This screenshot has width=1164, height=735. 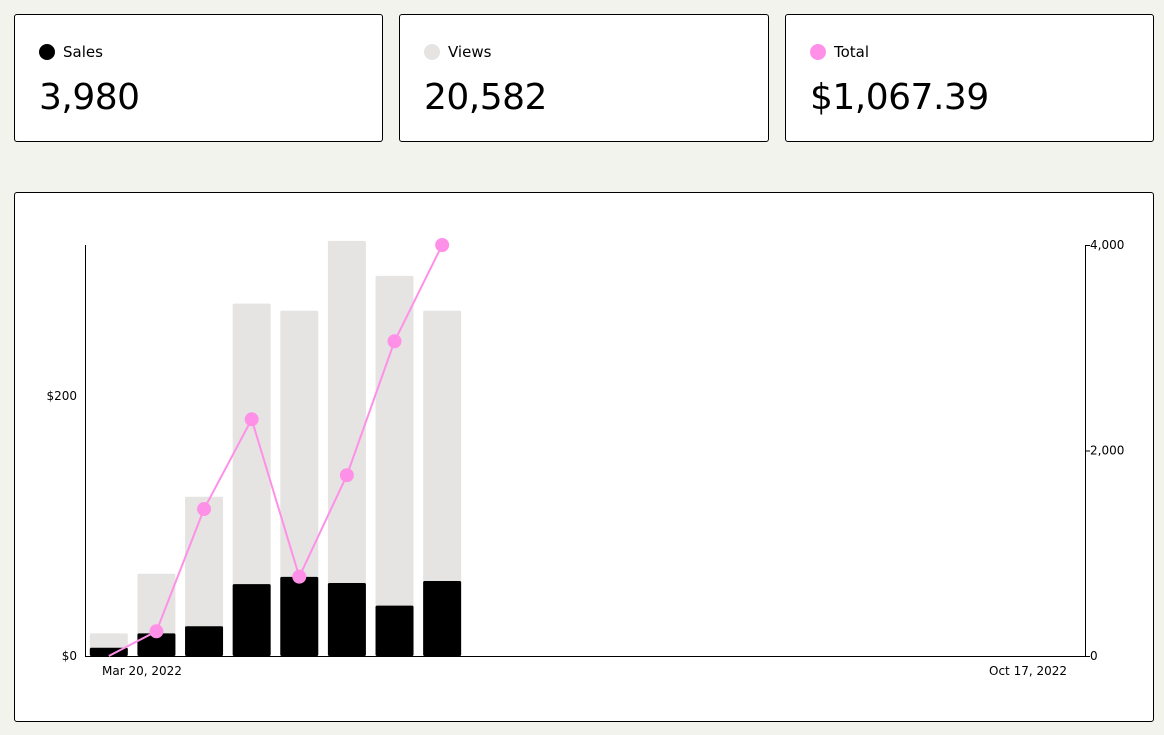 I want to click on stat-card-sales: Sales 3,980, so click(x=198, y=78).